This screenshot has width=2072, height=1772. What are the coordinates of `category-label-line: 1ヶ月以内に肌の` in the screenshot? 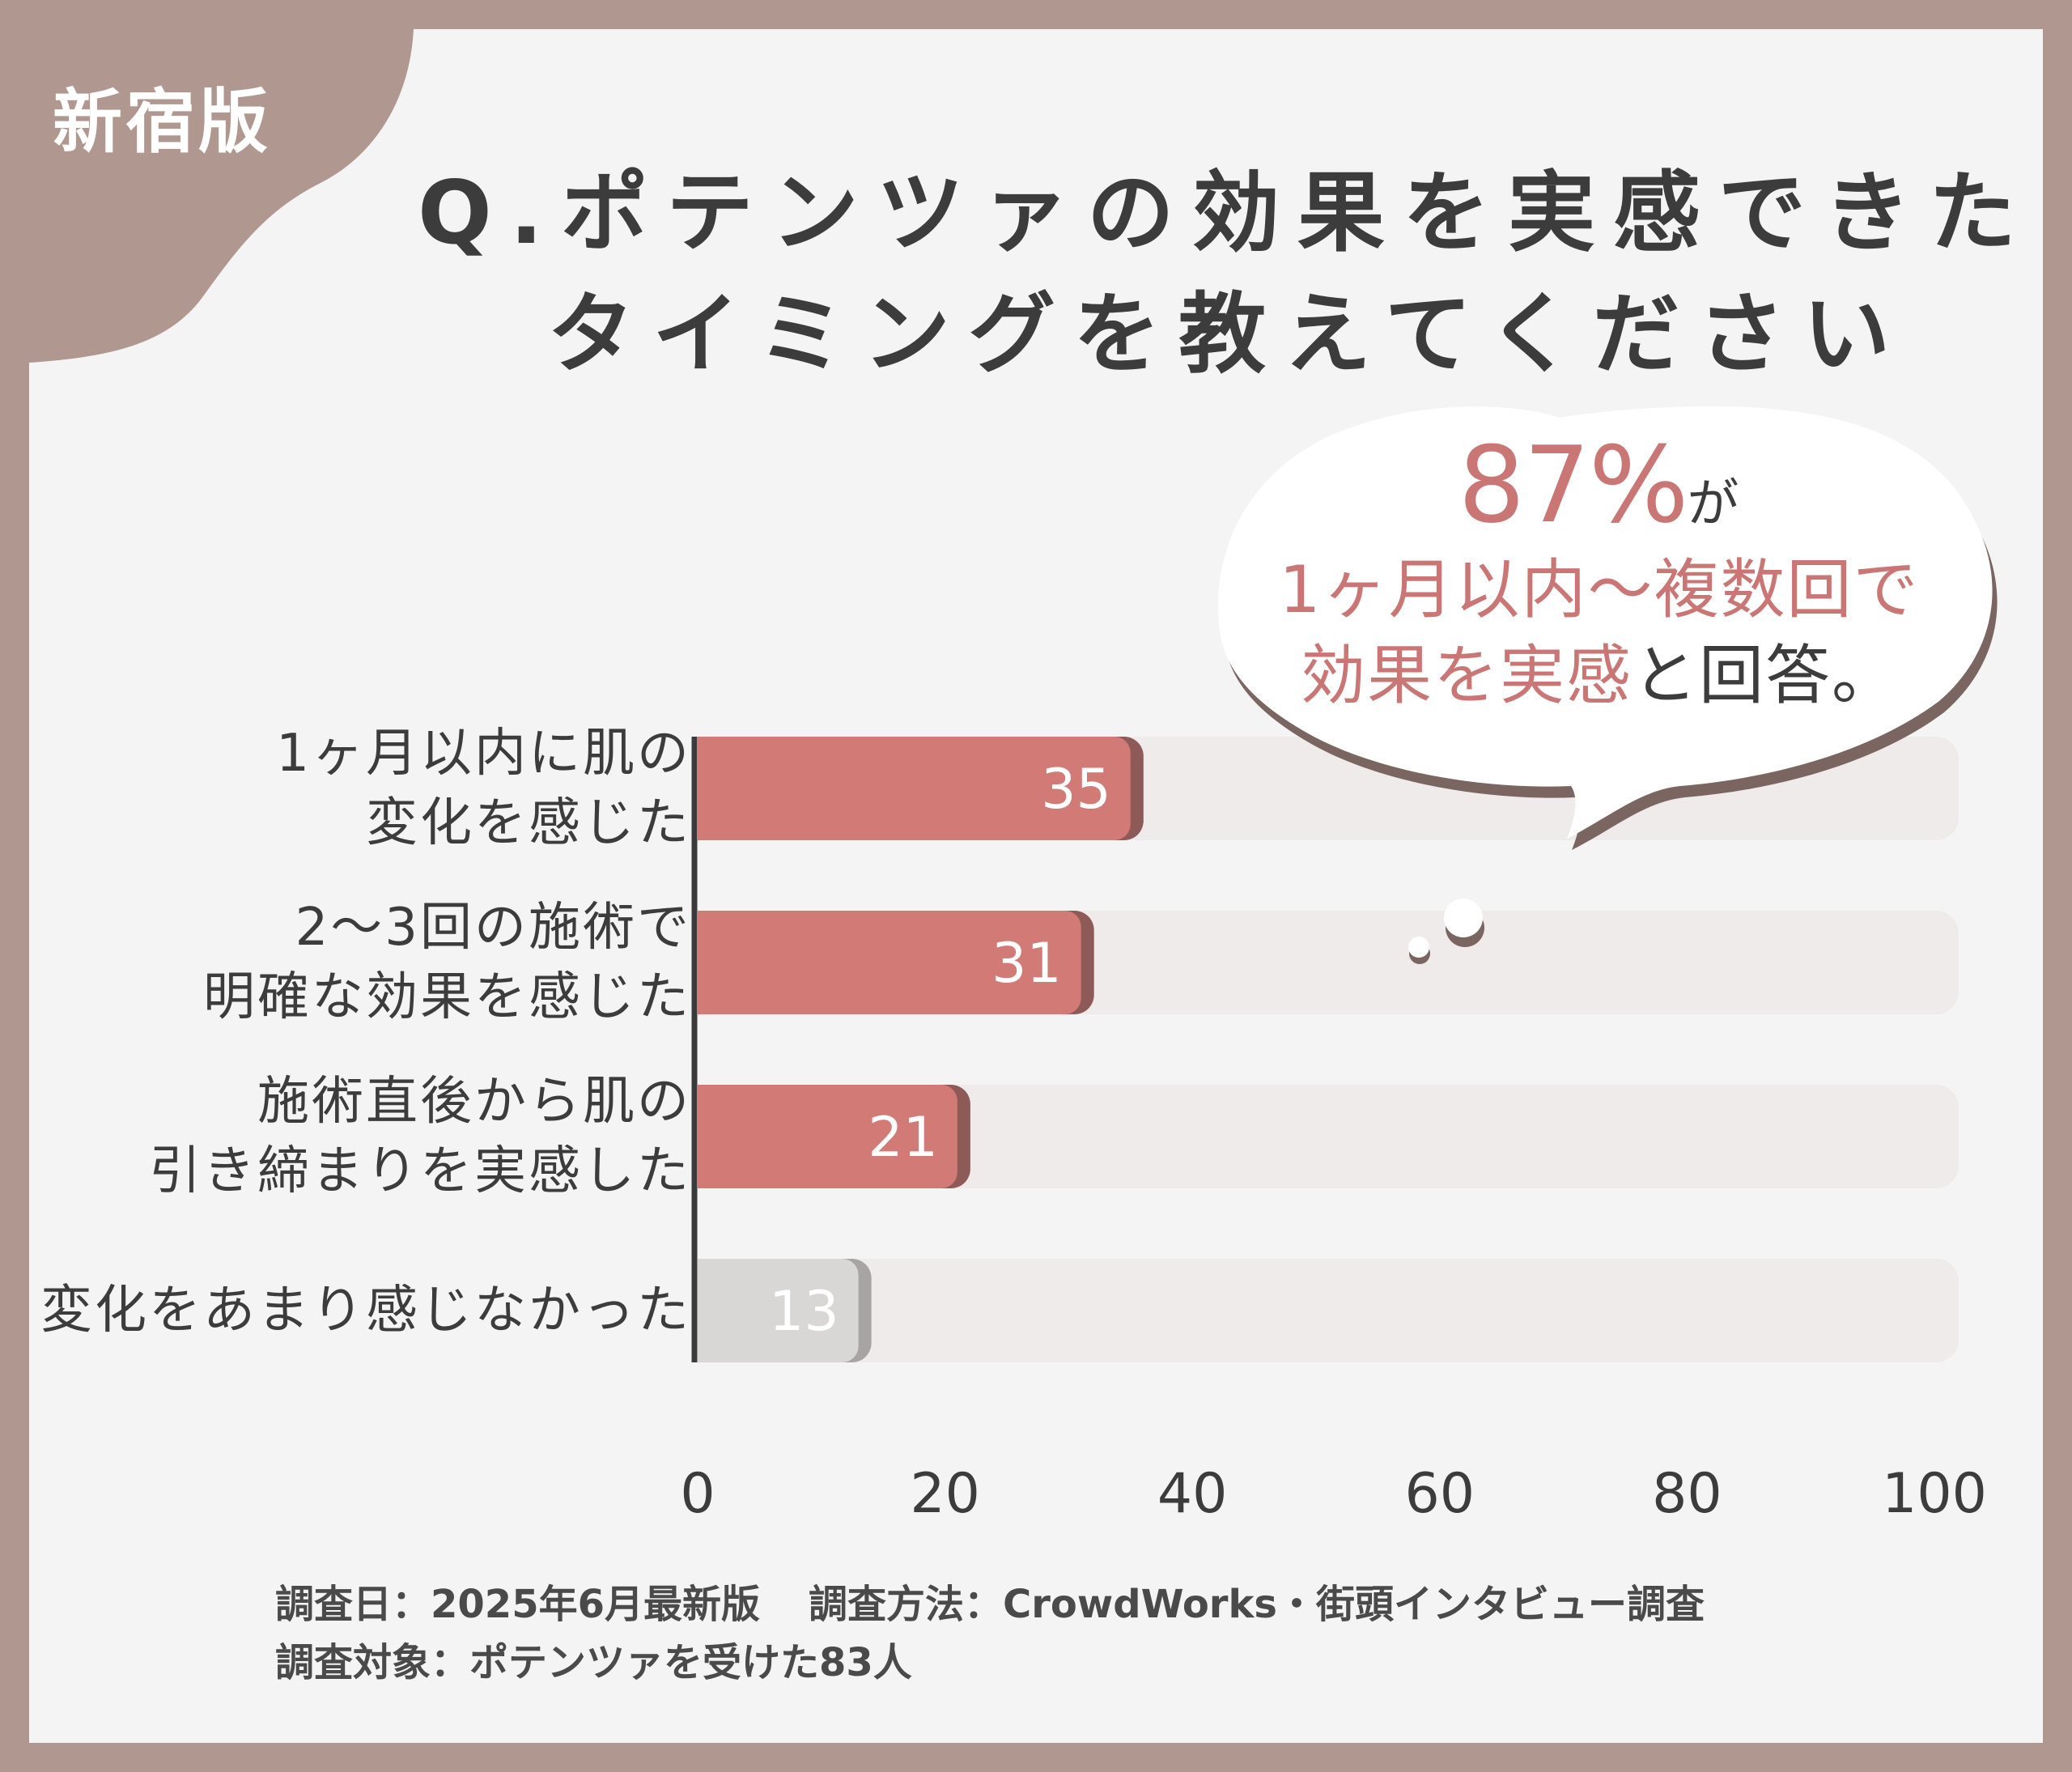 It's located at (483, 754).